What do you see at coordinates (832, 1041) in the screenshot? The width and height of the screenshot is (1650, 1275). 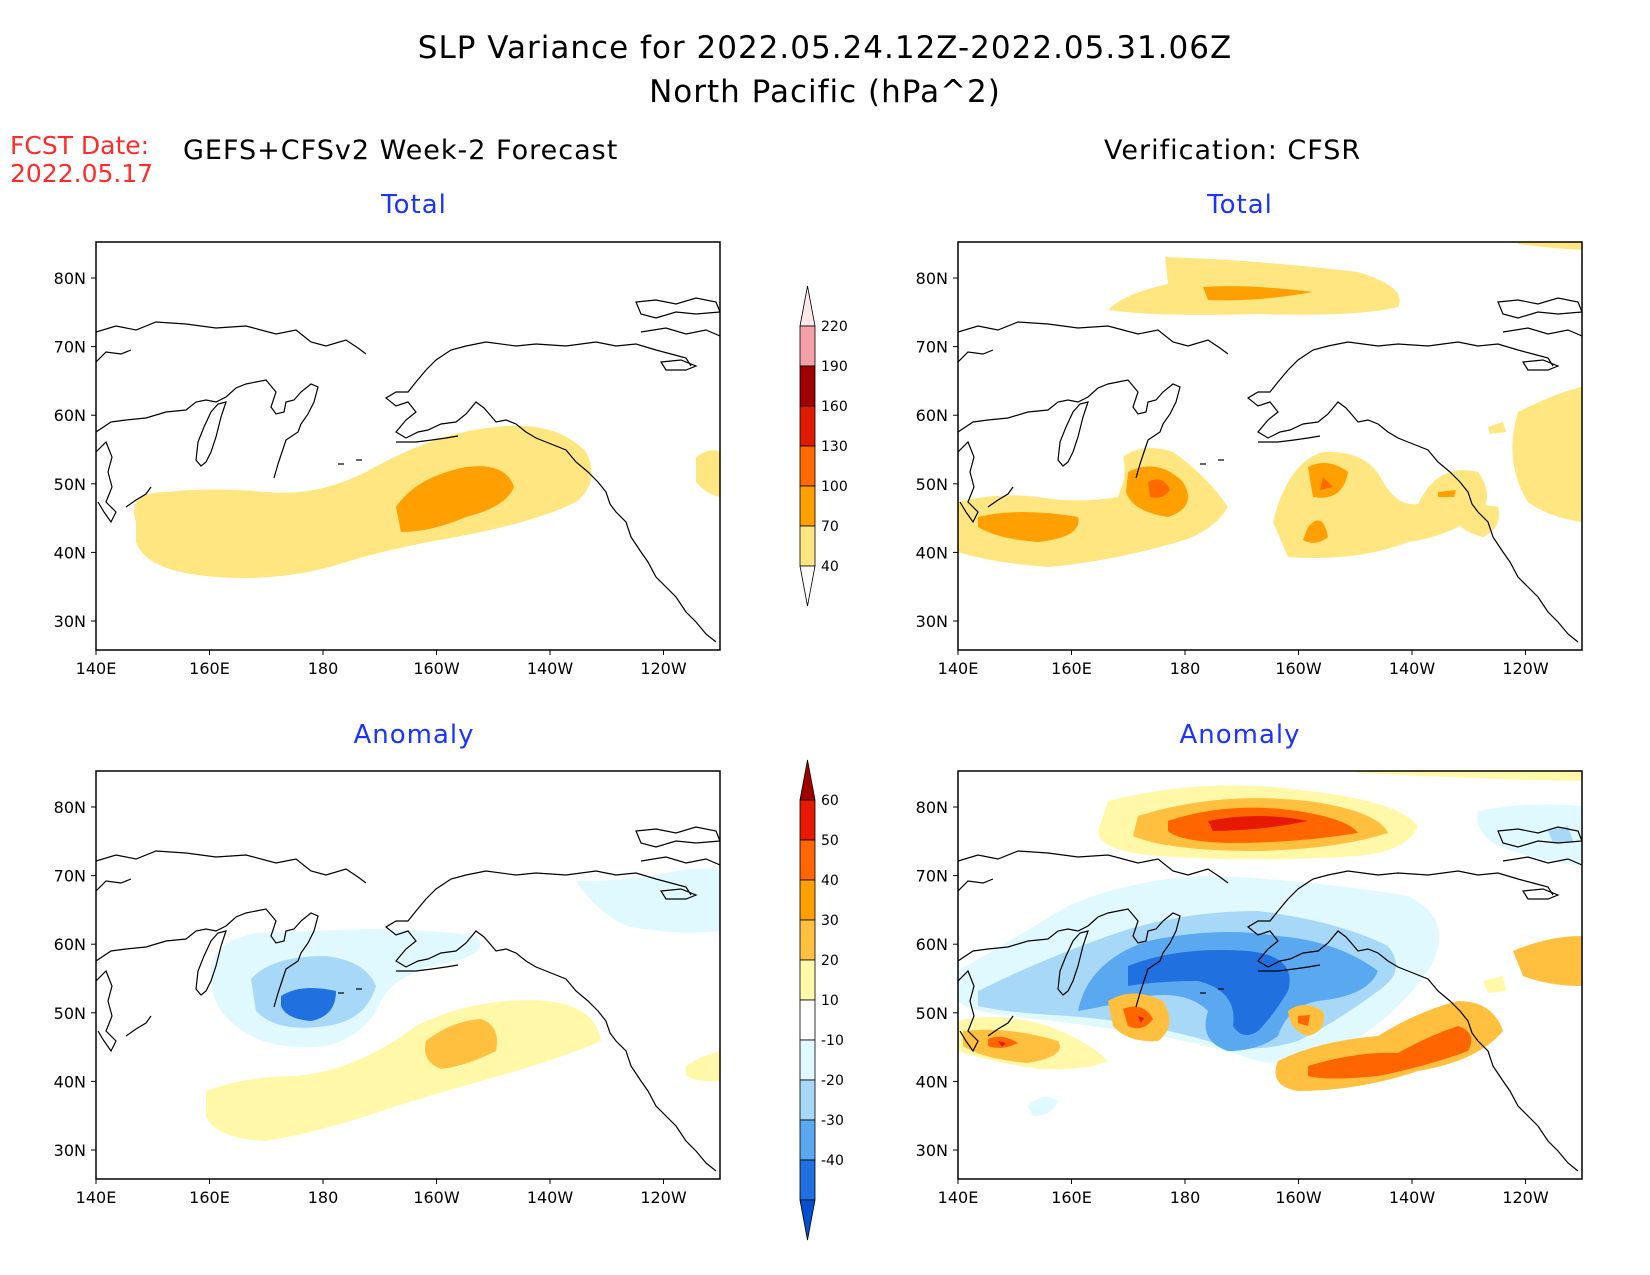 I see `colorbar-anomaly-label: -10` at bounding box center [832, 1041].